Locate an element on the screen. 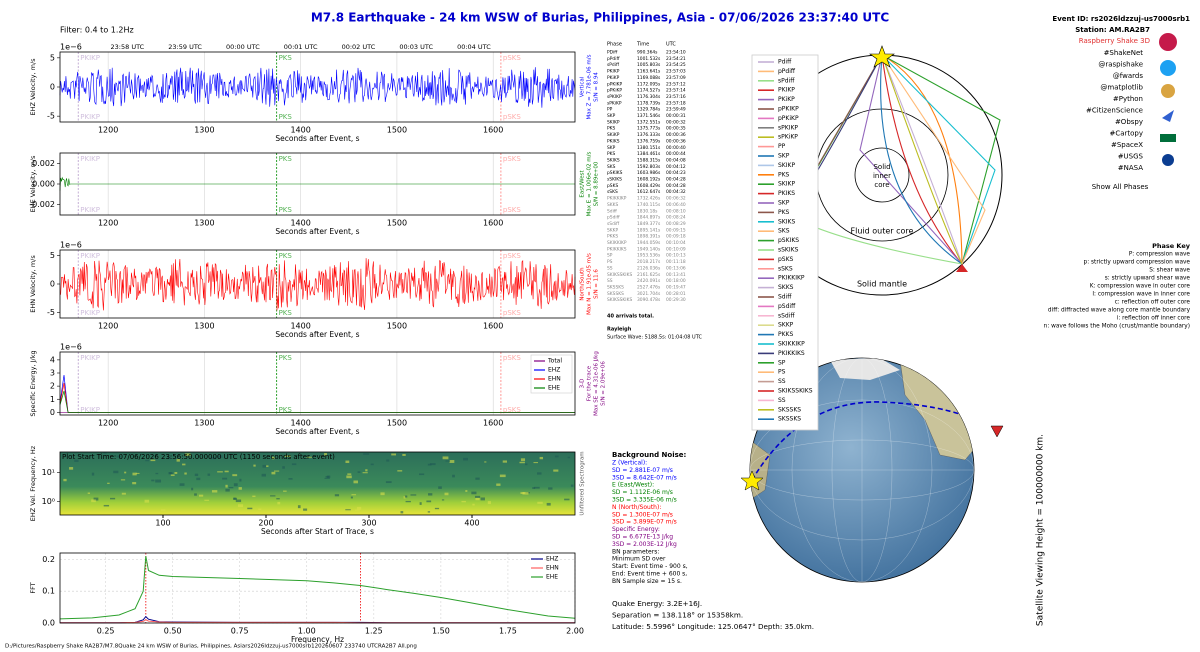 The width and height of the screenshot is (1200, 652). x-tick-label: 1400 is located at coordinates (300, 326).